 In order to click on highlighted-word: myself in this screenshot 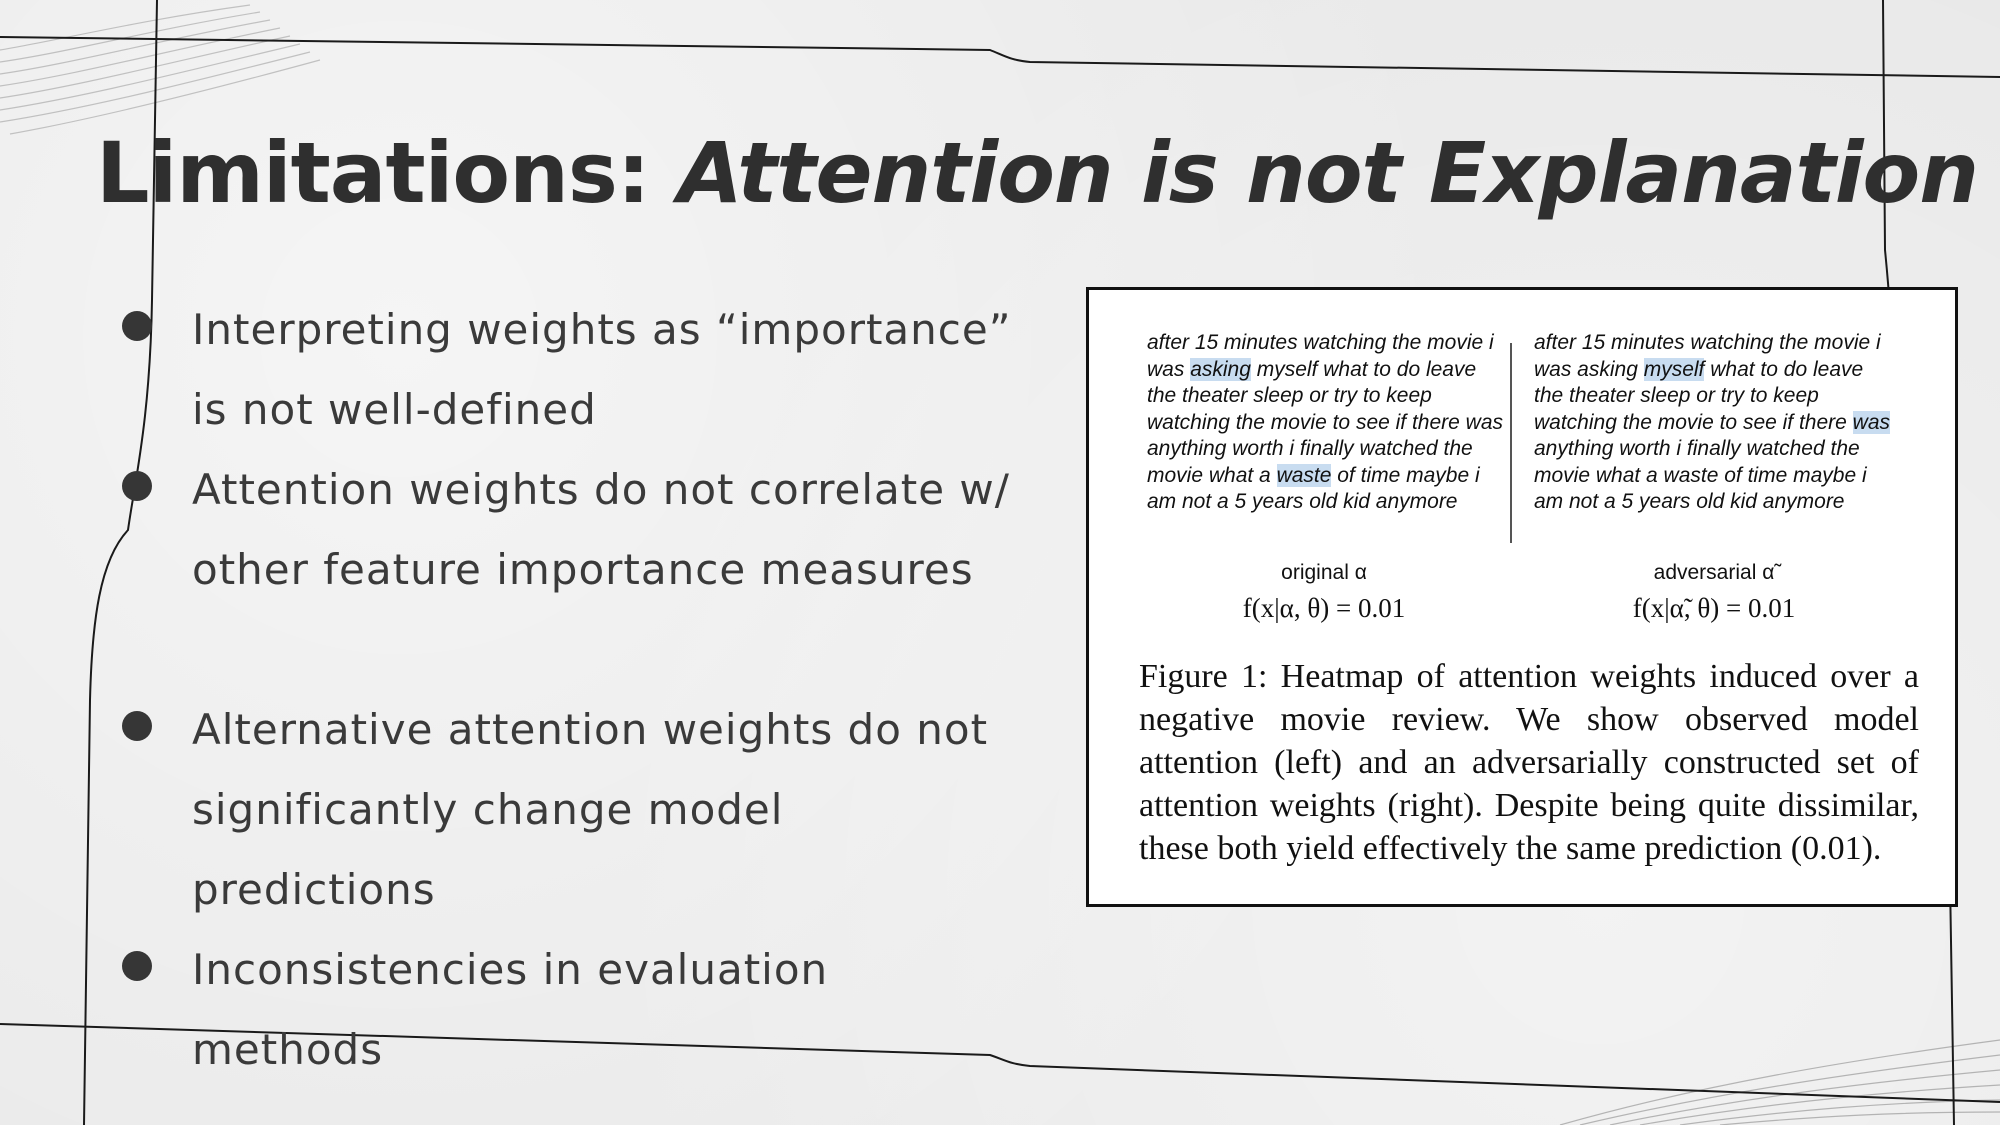, I will do `click(1674, 369)`.